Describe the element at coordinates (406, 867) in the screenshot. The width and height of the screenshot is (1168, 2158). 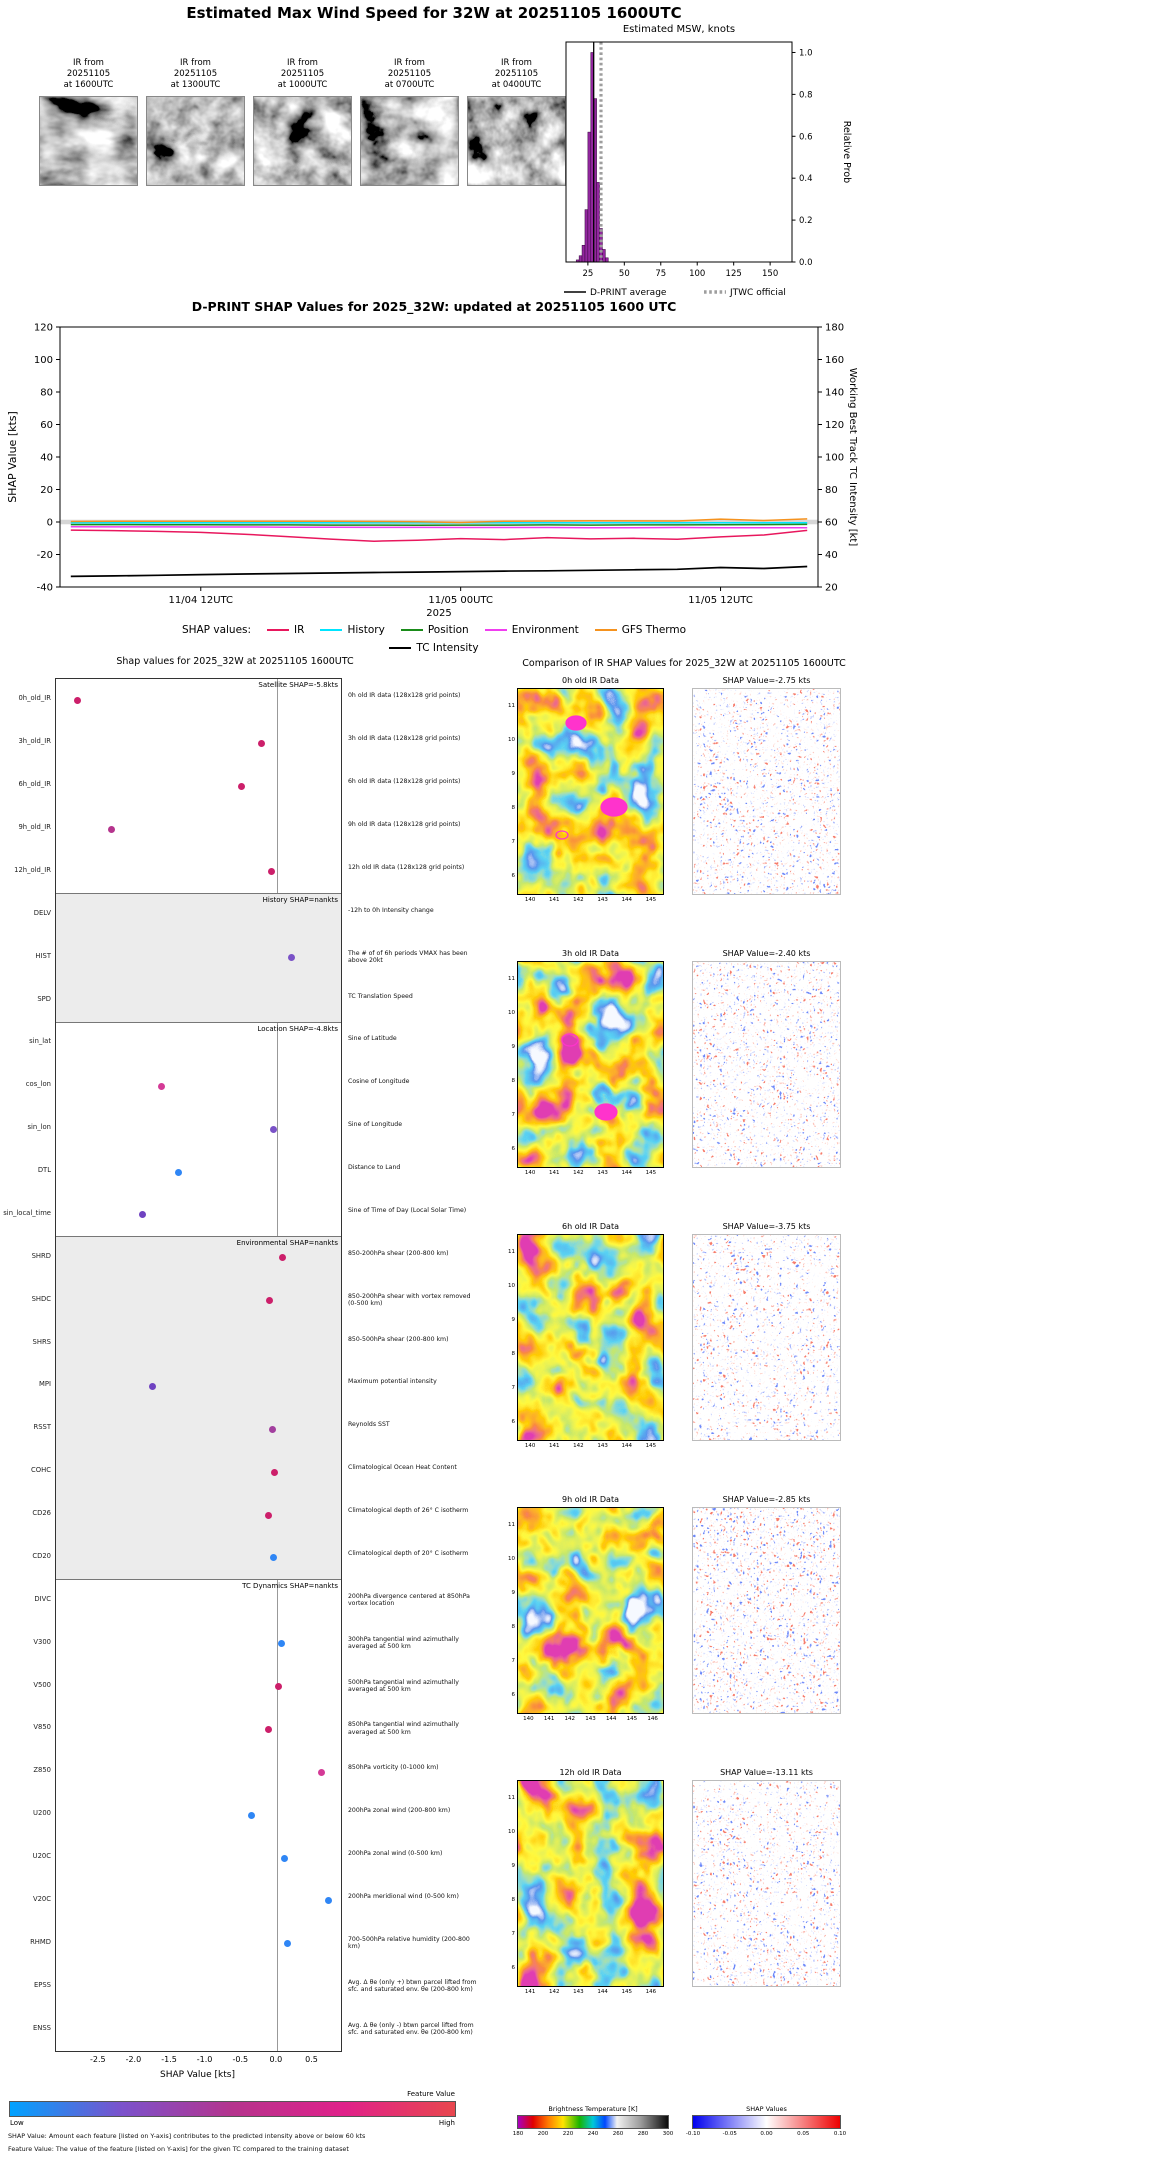
I see `feature-description: 12h old IR data (128x128 grid points)` at that location.